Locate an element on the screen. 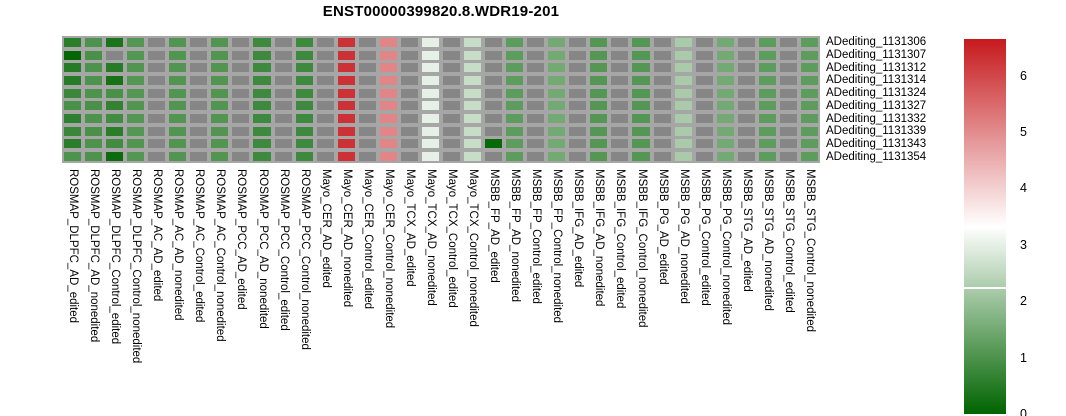 The image size is (1066, 416). colorbar: 6 5 4 3 2 1 0 is located at coordinates (995, 227).